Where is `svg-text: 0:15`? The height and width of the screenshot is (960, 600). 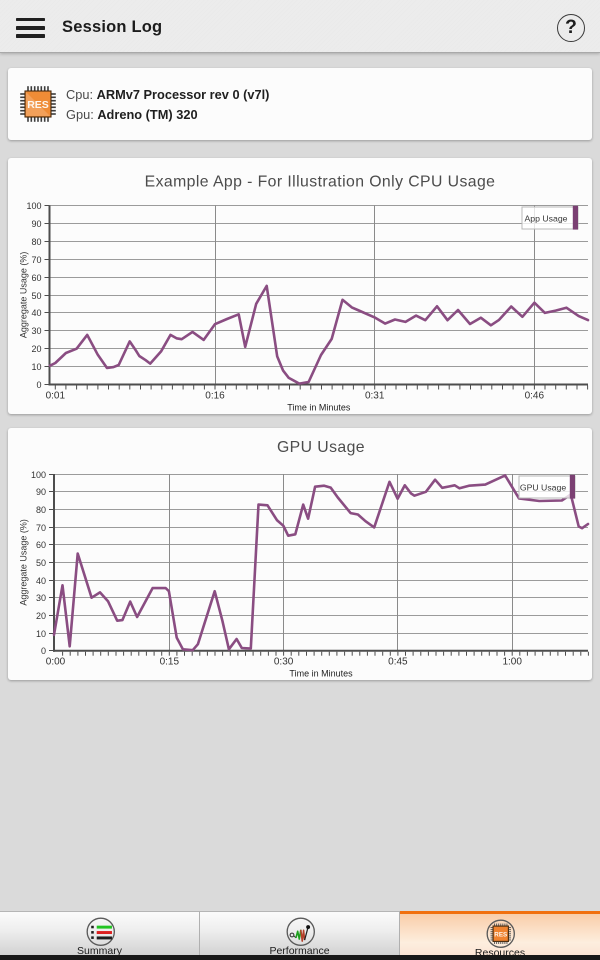 svg-text: 0:15 is located at coordinates (170, 662).